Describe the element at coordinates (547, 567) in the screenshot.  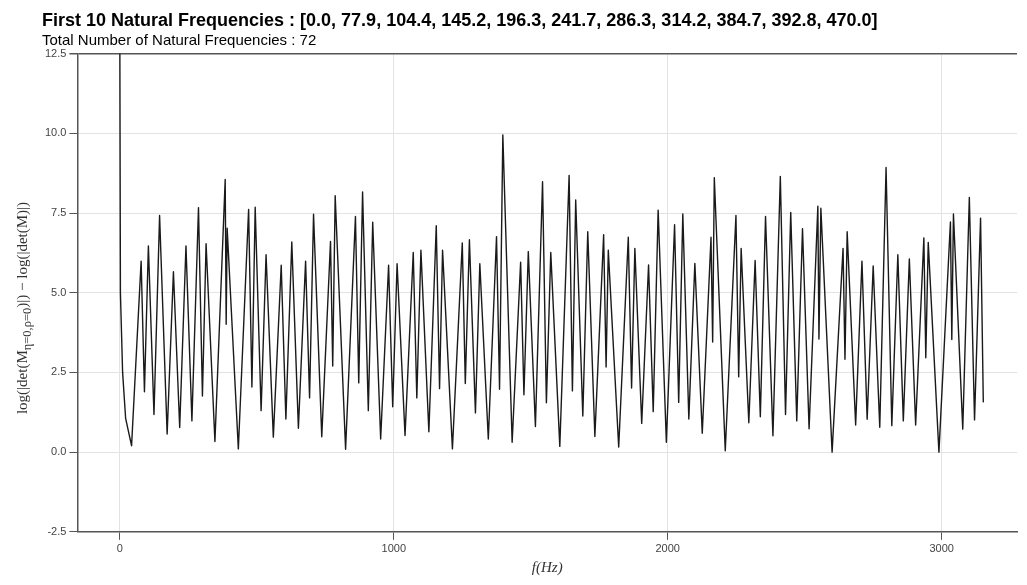
I see `x-axis-title: f(Hz)` at that location.